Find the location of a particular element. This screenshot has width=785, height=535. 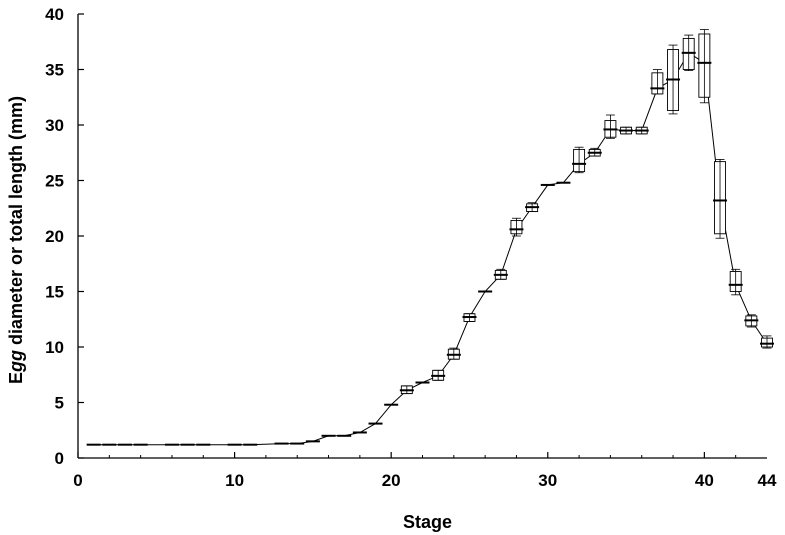

y-tick-label: 5 is located at coordinates (59, 403).